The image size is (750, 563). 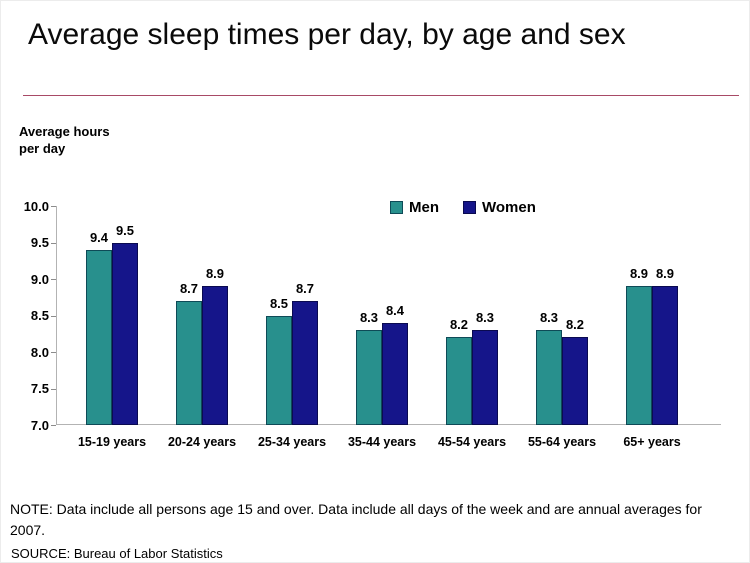 I want to click on y-axis-title: Average hours per day, so click(x=64, y=140).